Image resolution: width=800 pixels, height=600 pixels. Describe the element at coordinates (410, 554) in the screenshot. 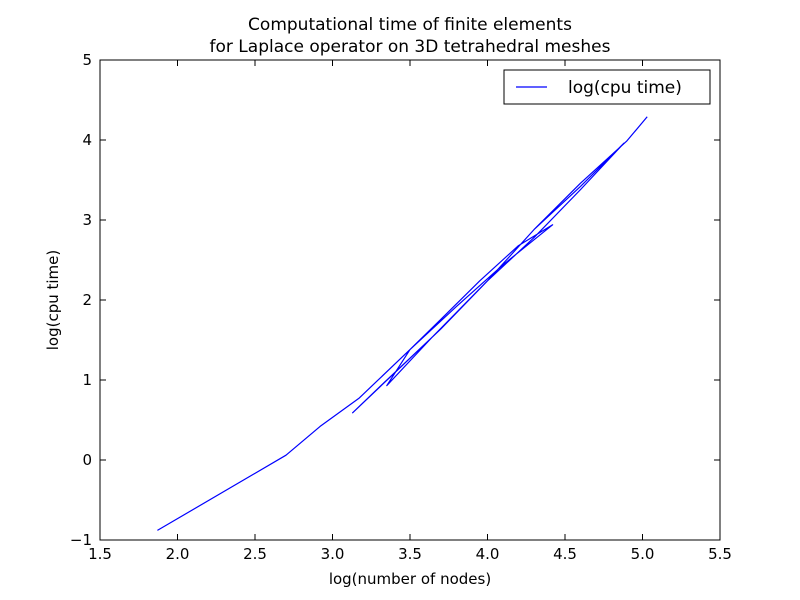

I see `x-tick-label: 3.5` at that location.